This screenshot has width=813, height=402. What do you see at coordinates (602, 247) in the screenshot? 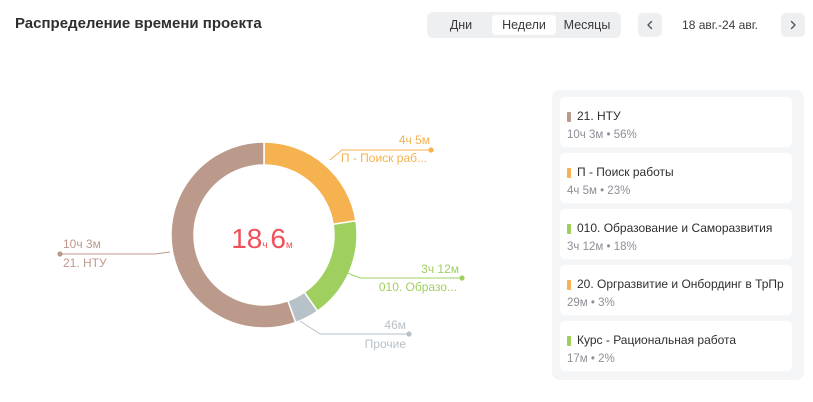
I see `legend-item-detail: 3ч 12м • 18%` at bounding box center [602, 247].